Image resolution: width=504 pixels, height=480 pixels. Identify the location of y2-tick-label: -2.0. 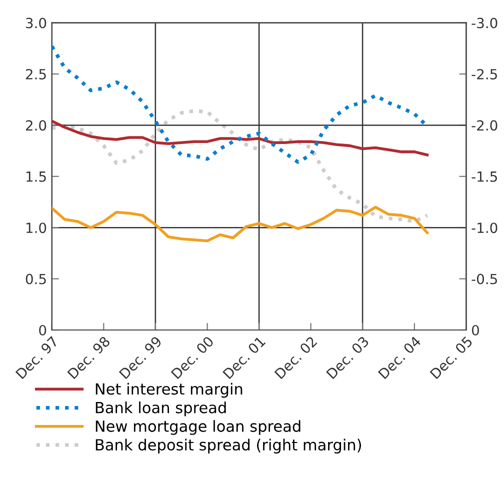
(485, 125).